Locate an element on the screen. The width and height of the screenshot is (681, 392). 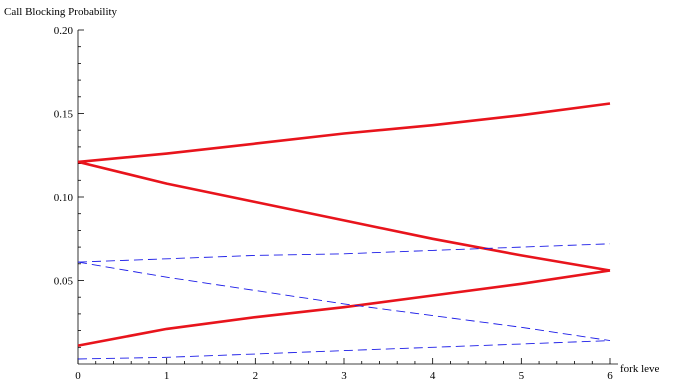
y-tick-label: 0.05 is located at coordinates (64, 282).